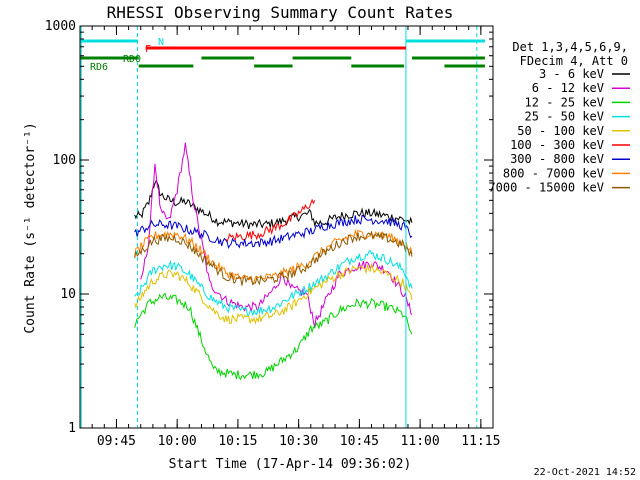  Describe the element at coordinates (557, 145) in the screenshot. I see `legend-entry-label: 100 - 300 keV` at that location.